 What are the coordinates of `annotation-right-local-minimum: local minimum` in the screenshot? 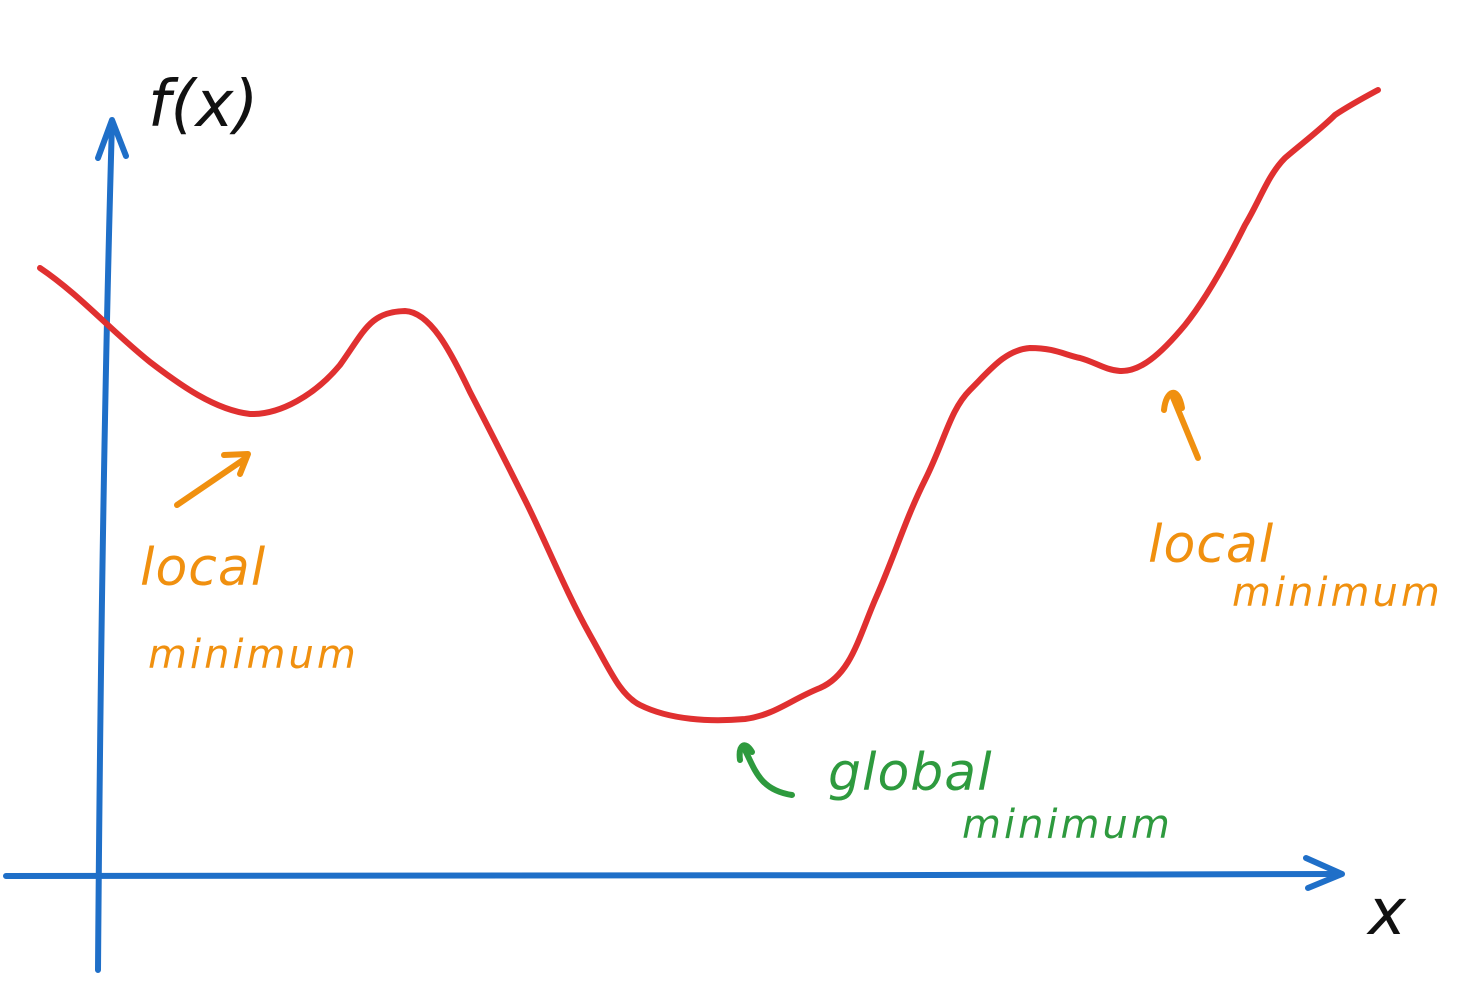 It's located at (1295, 502).